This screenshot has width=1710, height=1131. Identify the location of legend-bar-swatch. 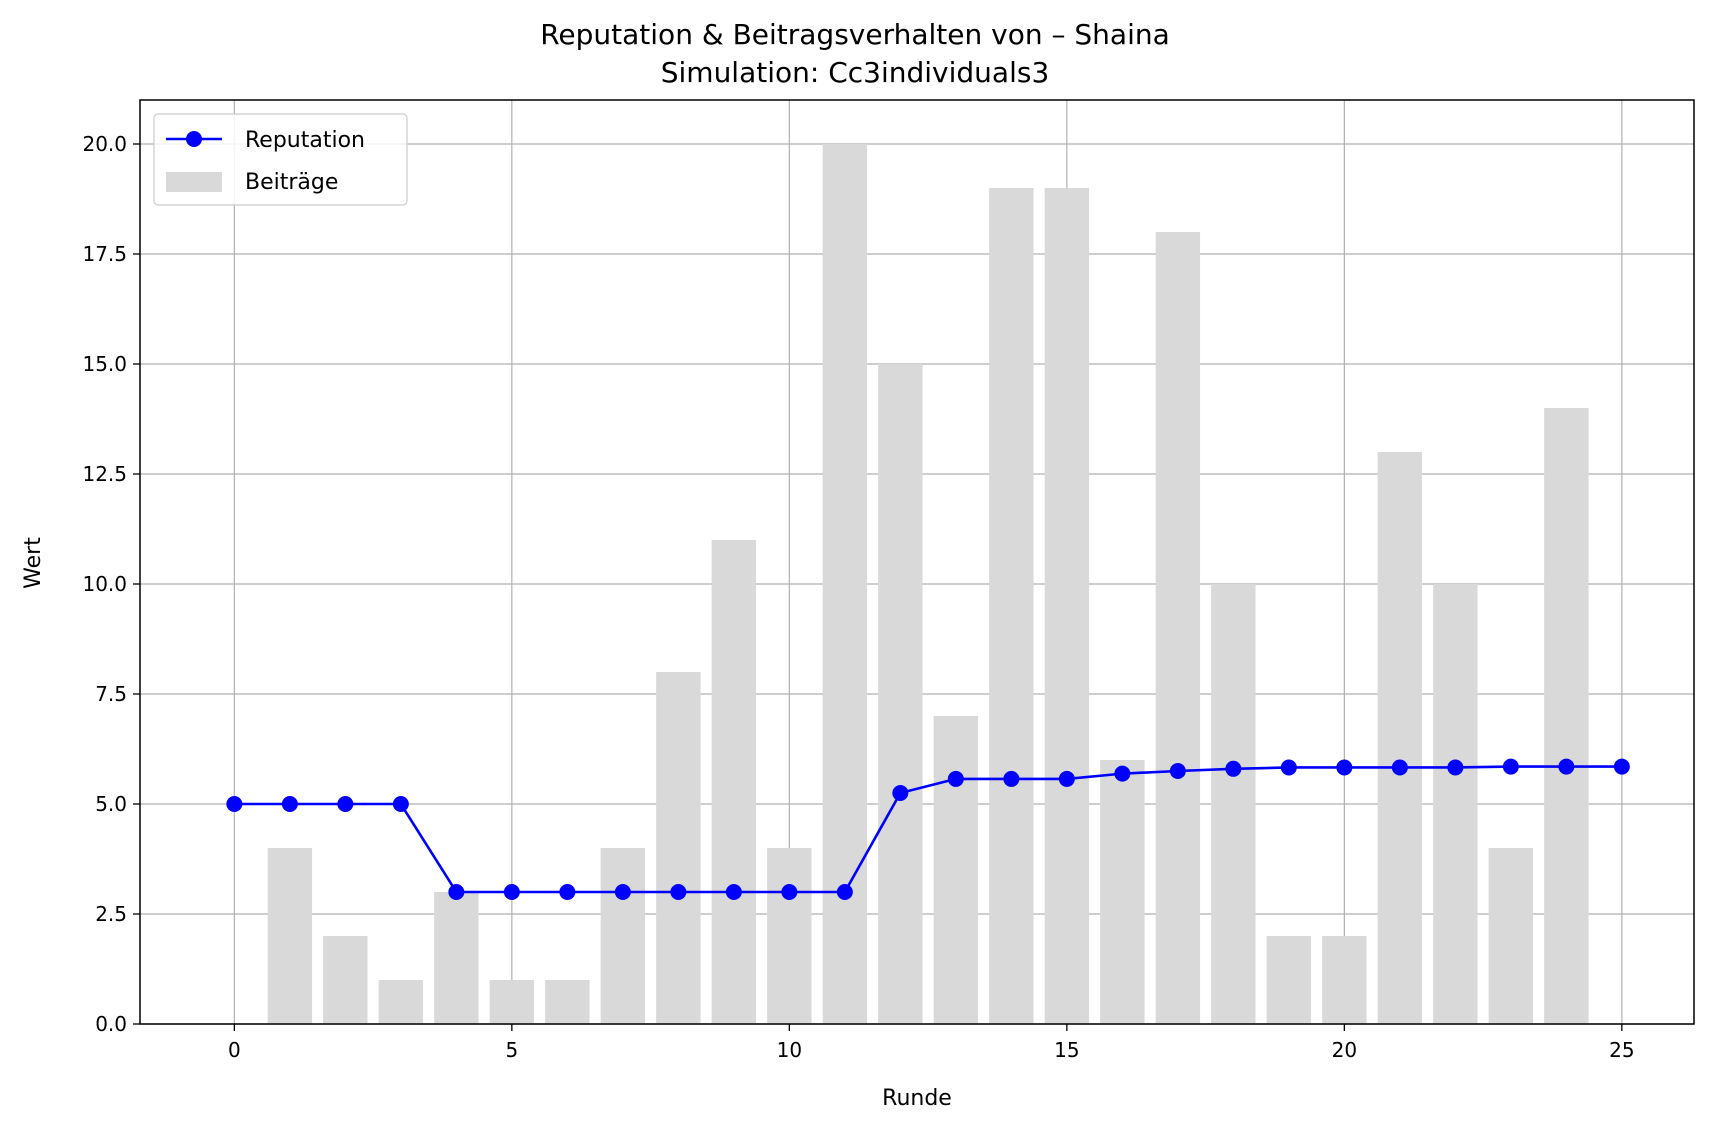
(194, 182).